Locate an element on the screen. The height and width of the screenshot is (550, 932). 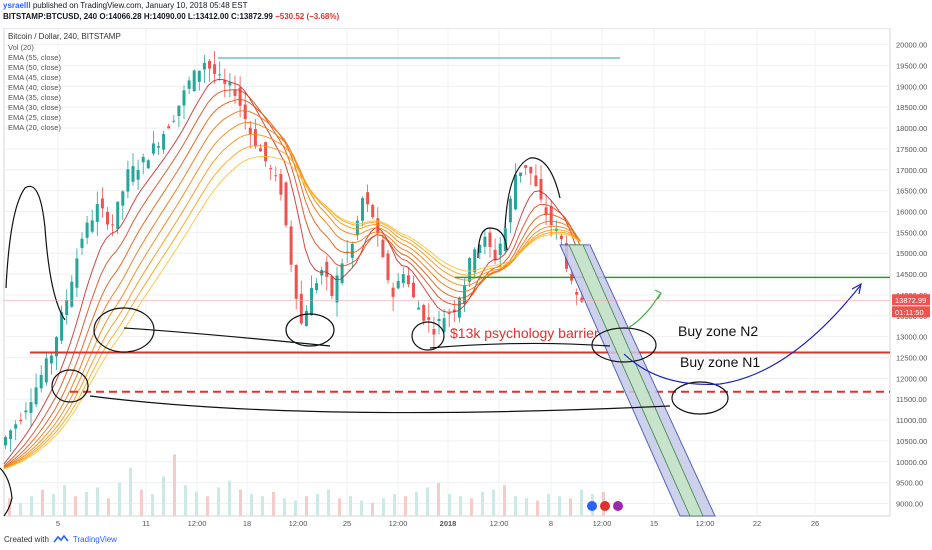
y-tick-label: 10000.00 is located at coordinates (911, 462).